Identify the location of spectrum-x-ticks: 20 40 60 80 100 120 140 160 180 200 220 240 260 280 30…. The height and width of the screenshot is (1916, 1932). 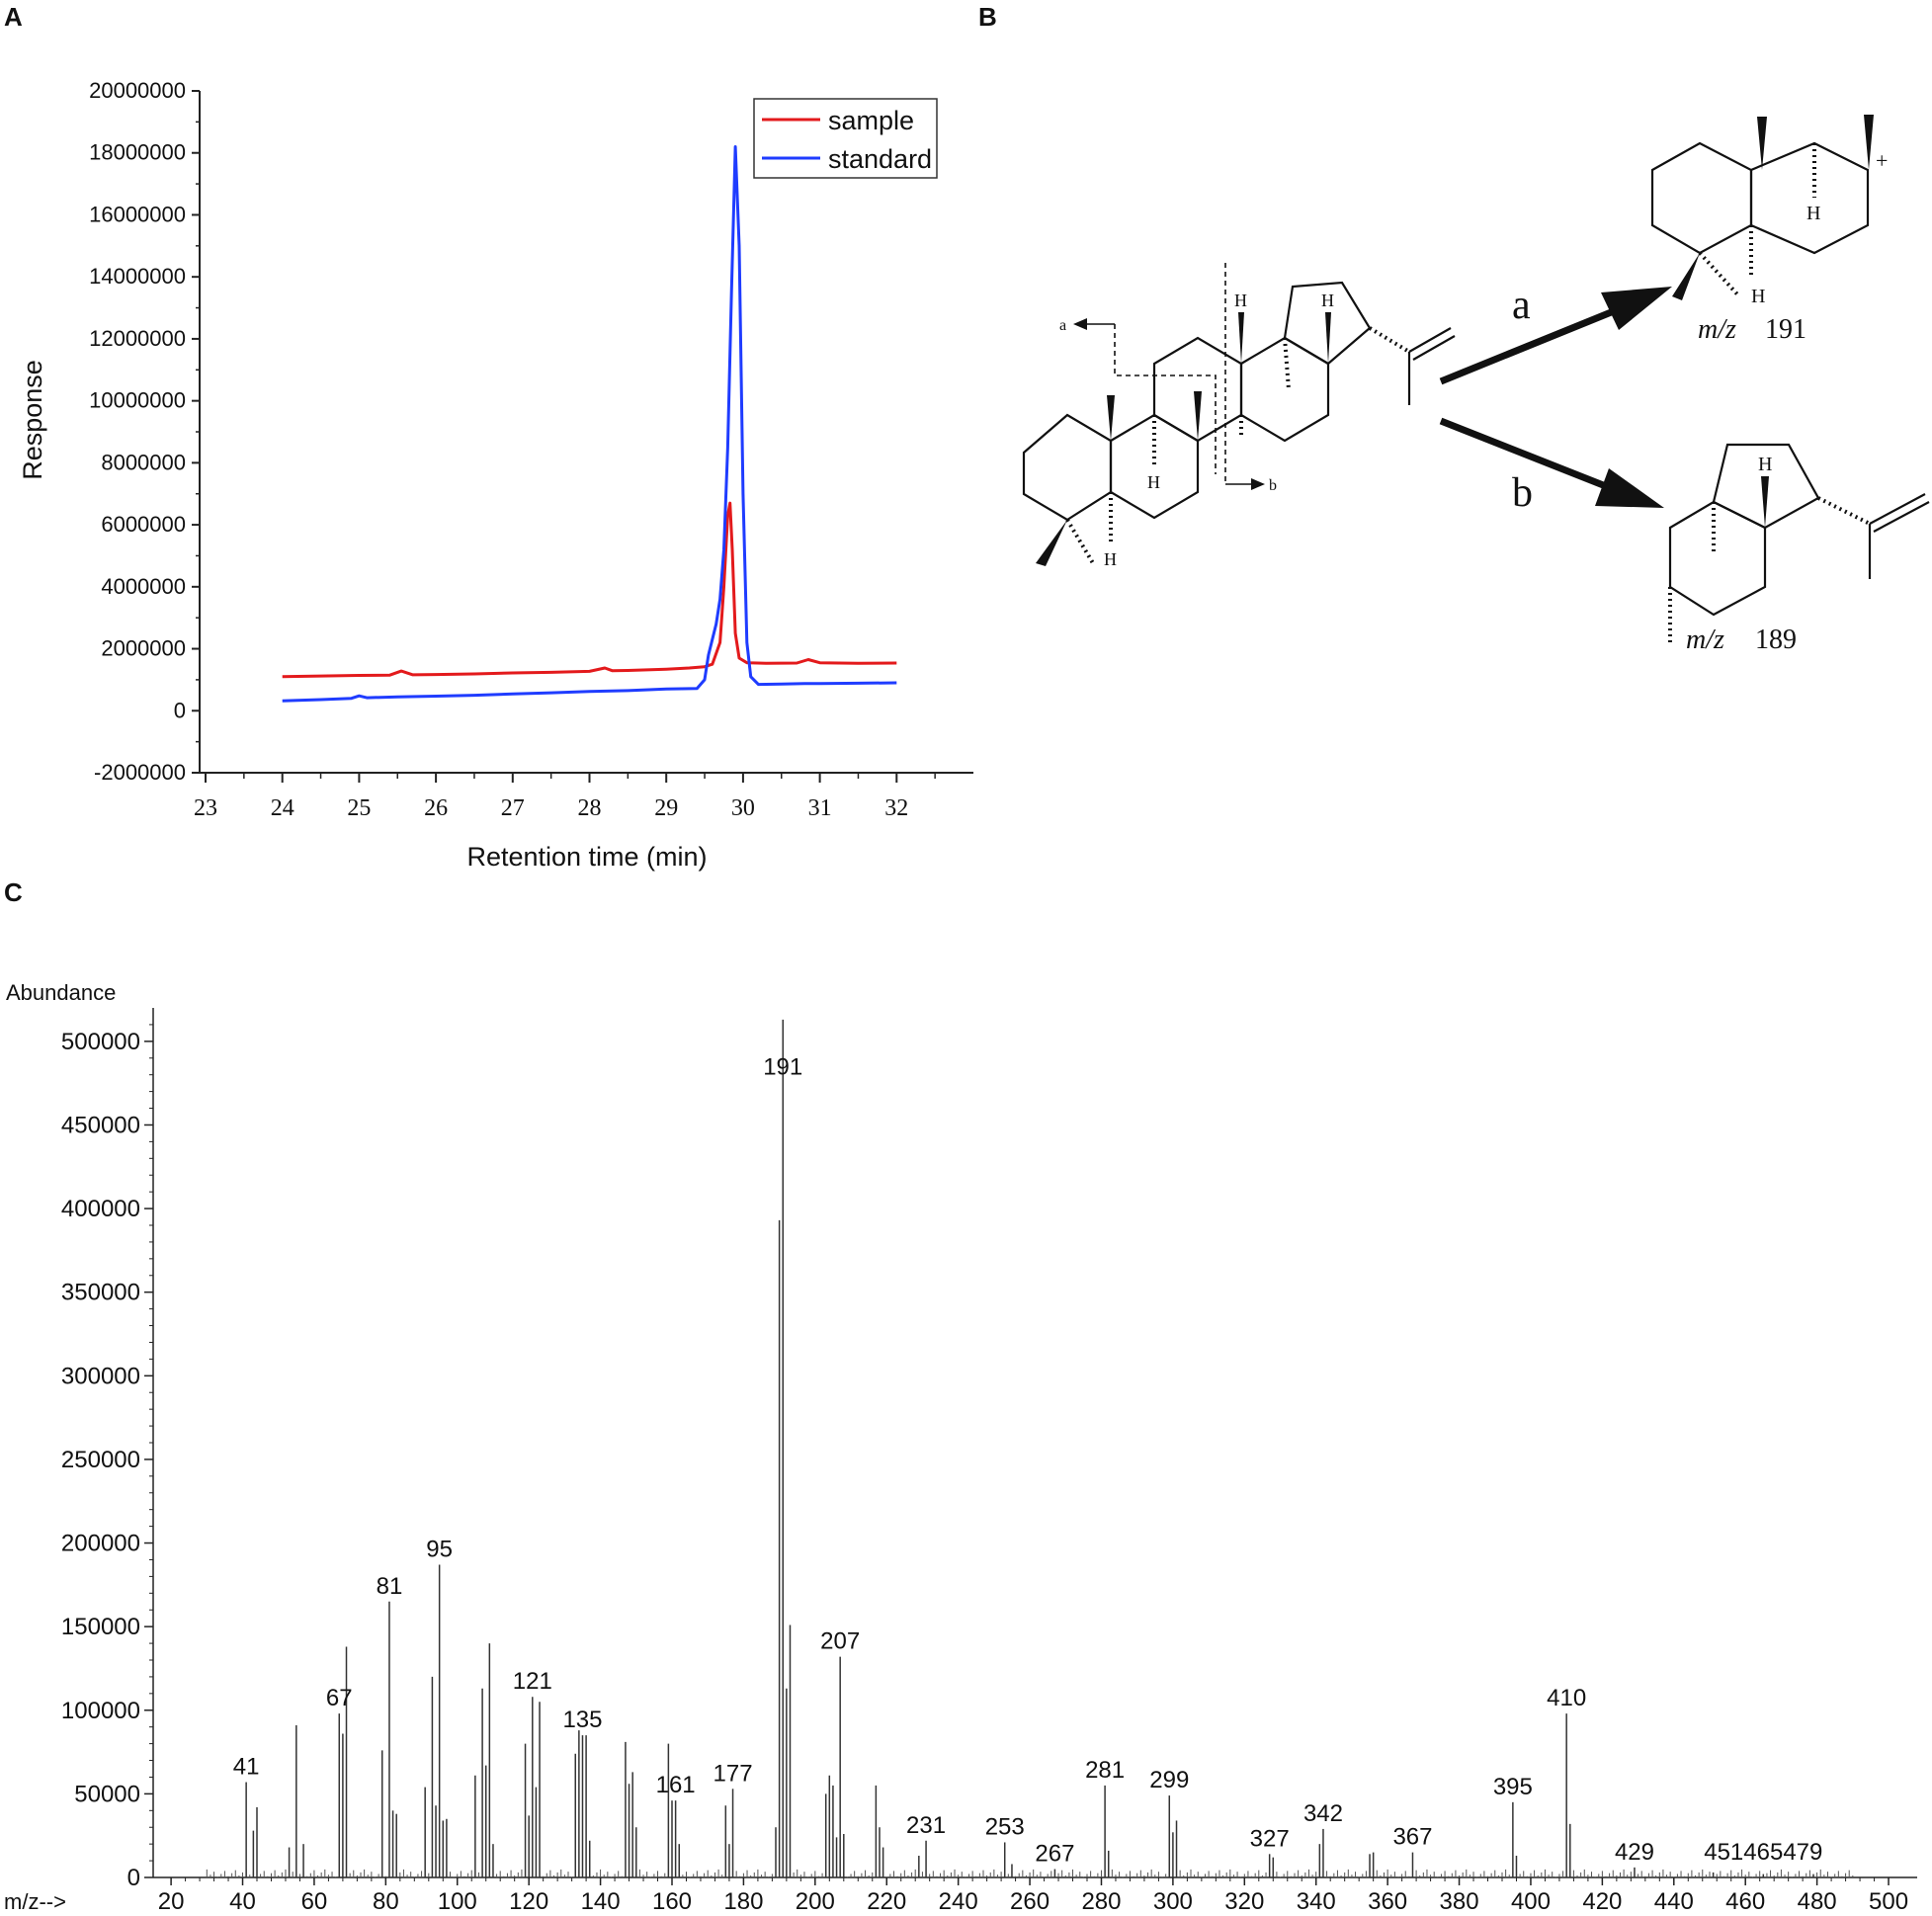
(1033, 1896).